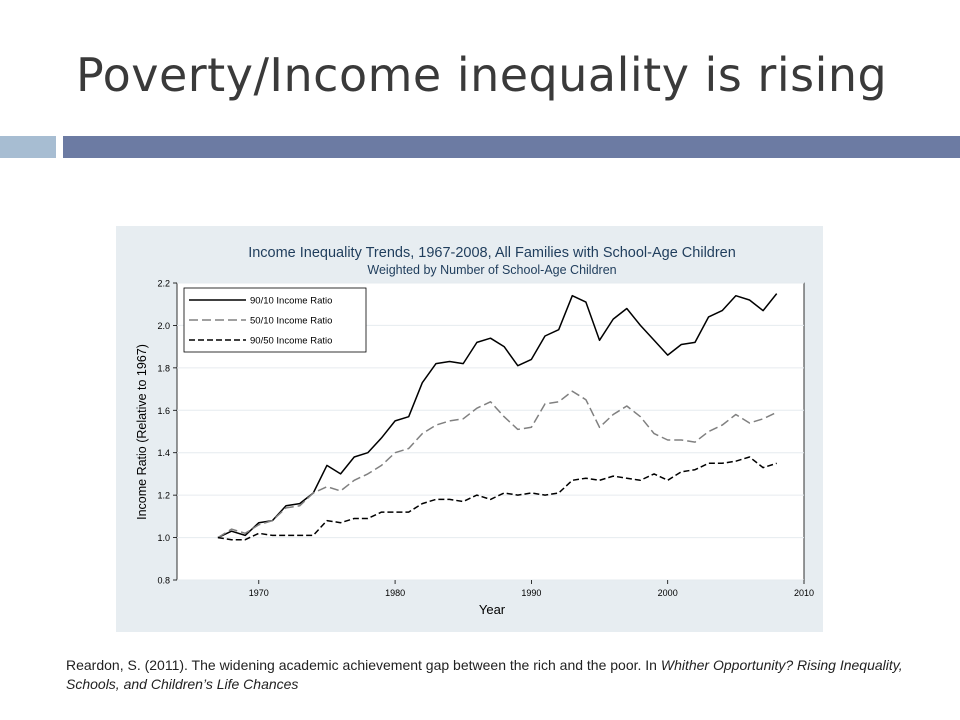 This screenshot has height=720, width=960. What do you see at coordinates (291, 321) in the screenshot?
I see `legend-label: 50/10 Income Ratio` at bounding box center [291, 321].